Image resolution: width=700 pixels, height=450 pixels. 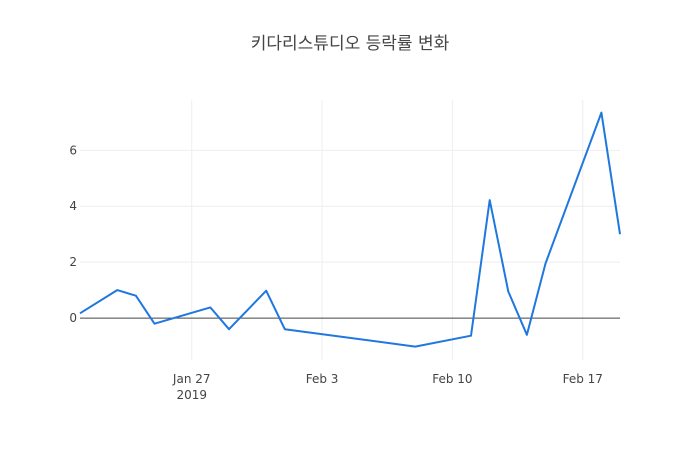 What do you see at coordinates (73, 318) in the screenshot?
I see `y-tick-label: 0` at bounding box center [73, 318].